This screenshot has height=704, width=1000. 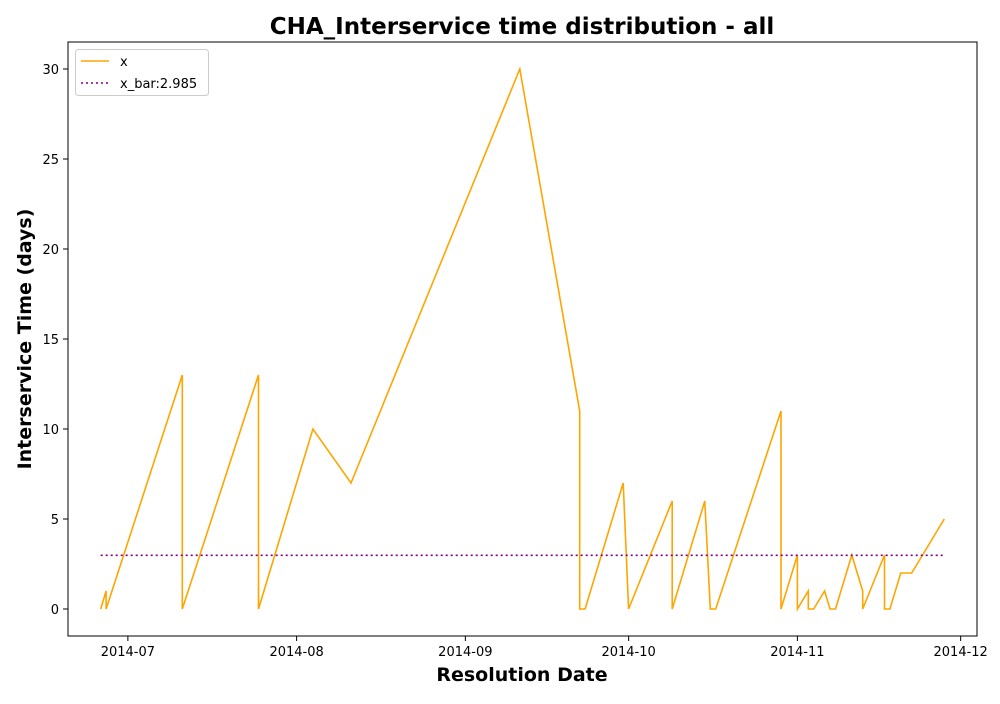 I want to click on y-tick-label: 25, so click(x=50, y=160).